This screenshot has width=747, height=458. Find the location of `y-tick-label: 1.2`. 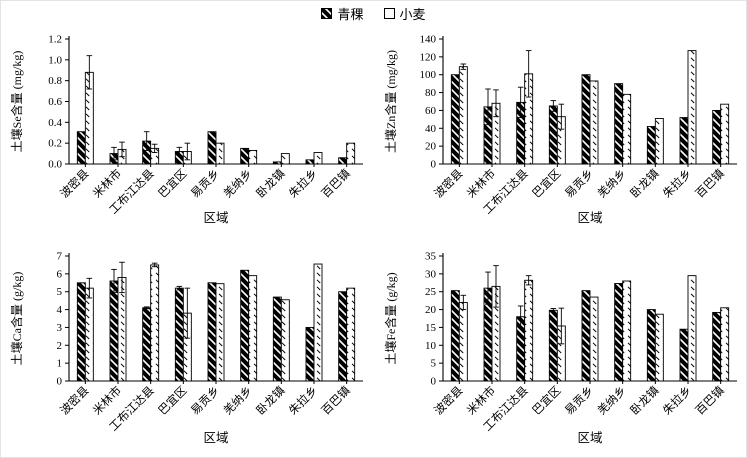

y-tick-label: 1.2 is located at coordinates (55, 40).